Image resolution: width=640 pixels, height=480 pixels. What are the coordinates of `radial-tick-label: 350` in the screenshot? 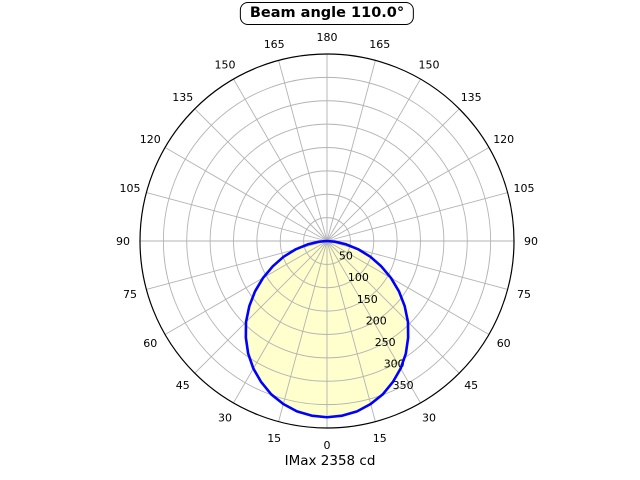 It's located at (403, 385).